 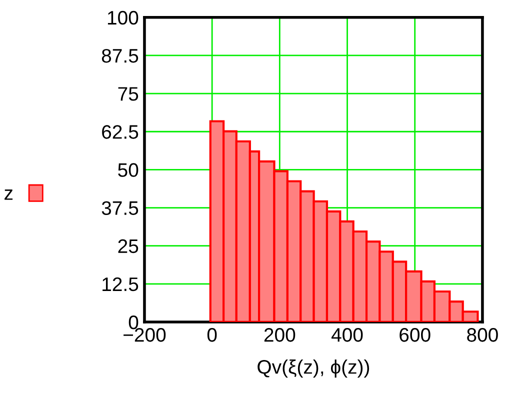 What do you see at coordinates (145, 335) in the screenshot?
I see `x-tick-label: −200` at bounding box center [145, 335].